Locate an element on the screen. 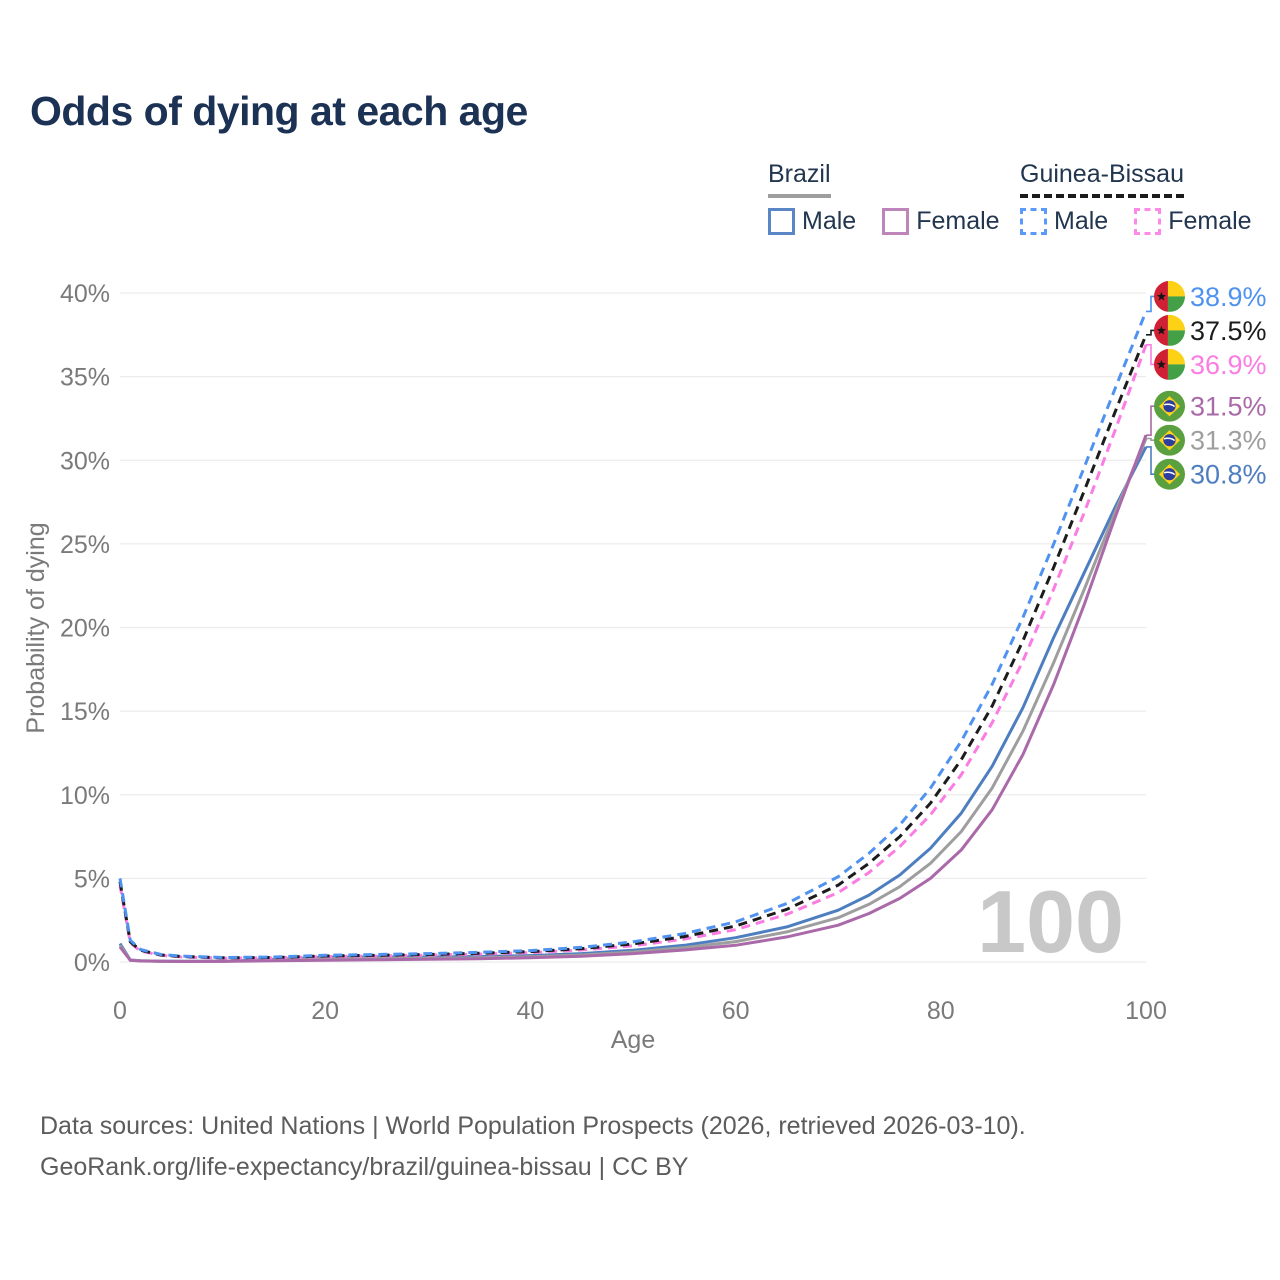 The height and width of the screenshot is (1280, 1280). end-label-value: 31.3% is located at coordinates (1228, 441).